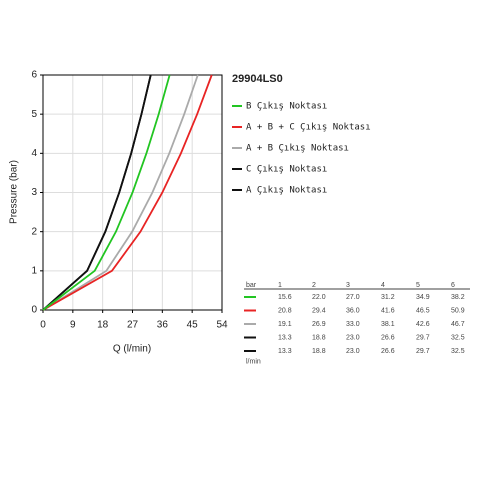 The height and width of the screenshot is (485, 480). I want to click on table-cell: 42.6, so click(423, 324).